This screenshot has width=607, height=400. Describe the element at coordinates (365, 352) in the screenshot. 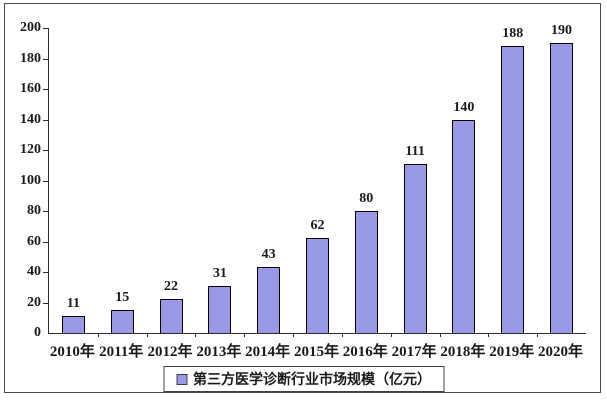

I see `x-axis-label: 2016年` at that location.